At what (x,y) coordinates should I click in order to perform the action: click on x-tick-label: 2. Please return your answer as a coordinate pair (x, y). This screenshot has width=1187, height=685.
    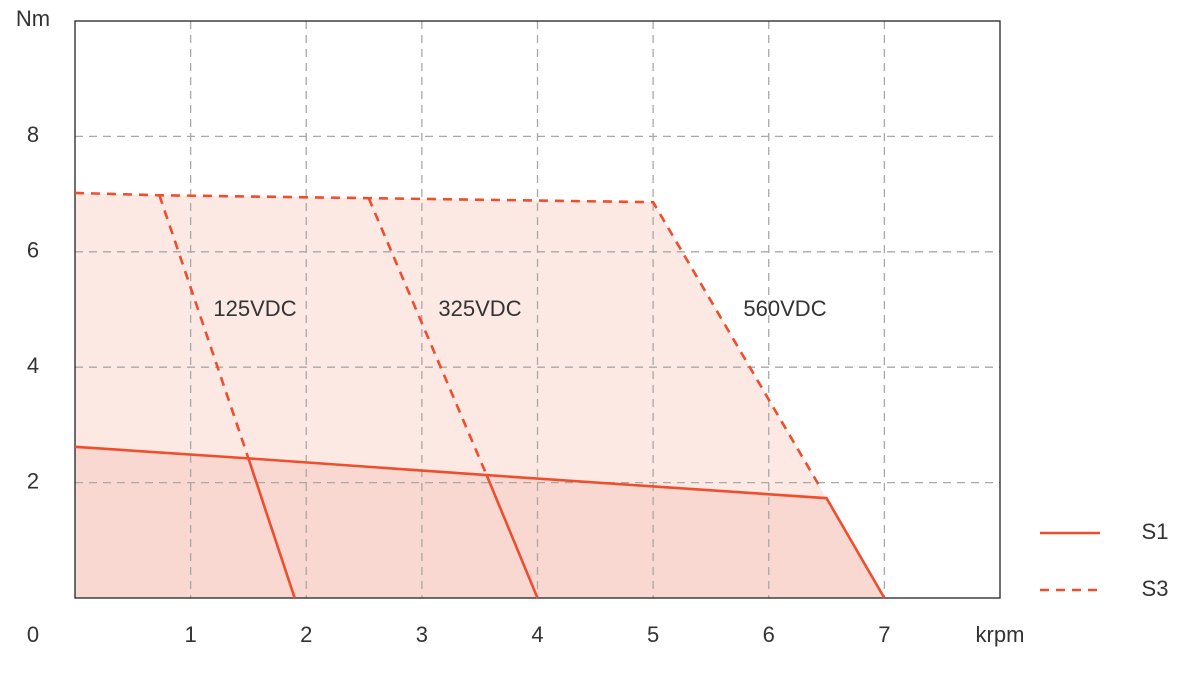
    Looking at the image, I should click on (306, 634).